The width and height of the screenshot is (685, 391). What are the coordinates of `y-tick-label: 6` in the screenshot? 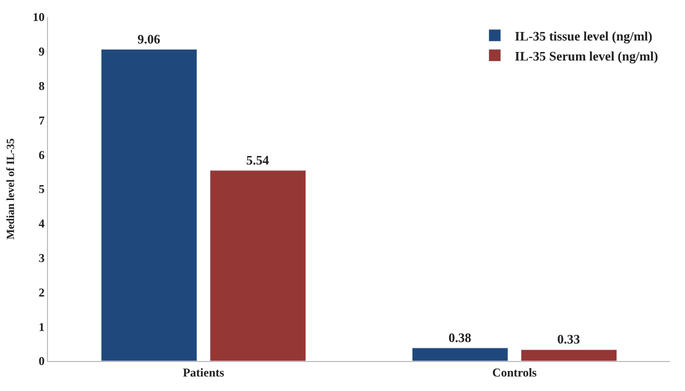 It's located at (41, 155).